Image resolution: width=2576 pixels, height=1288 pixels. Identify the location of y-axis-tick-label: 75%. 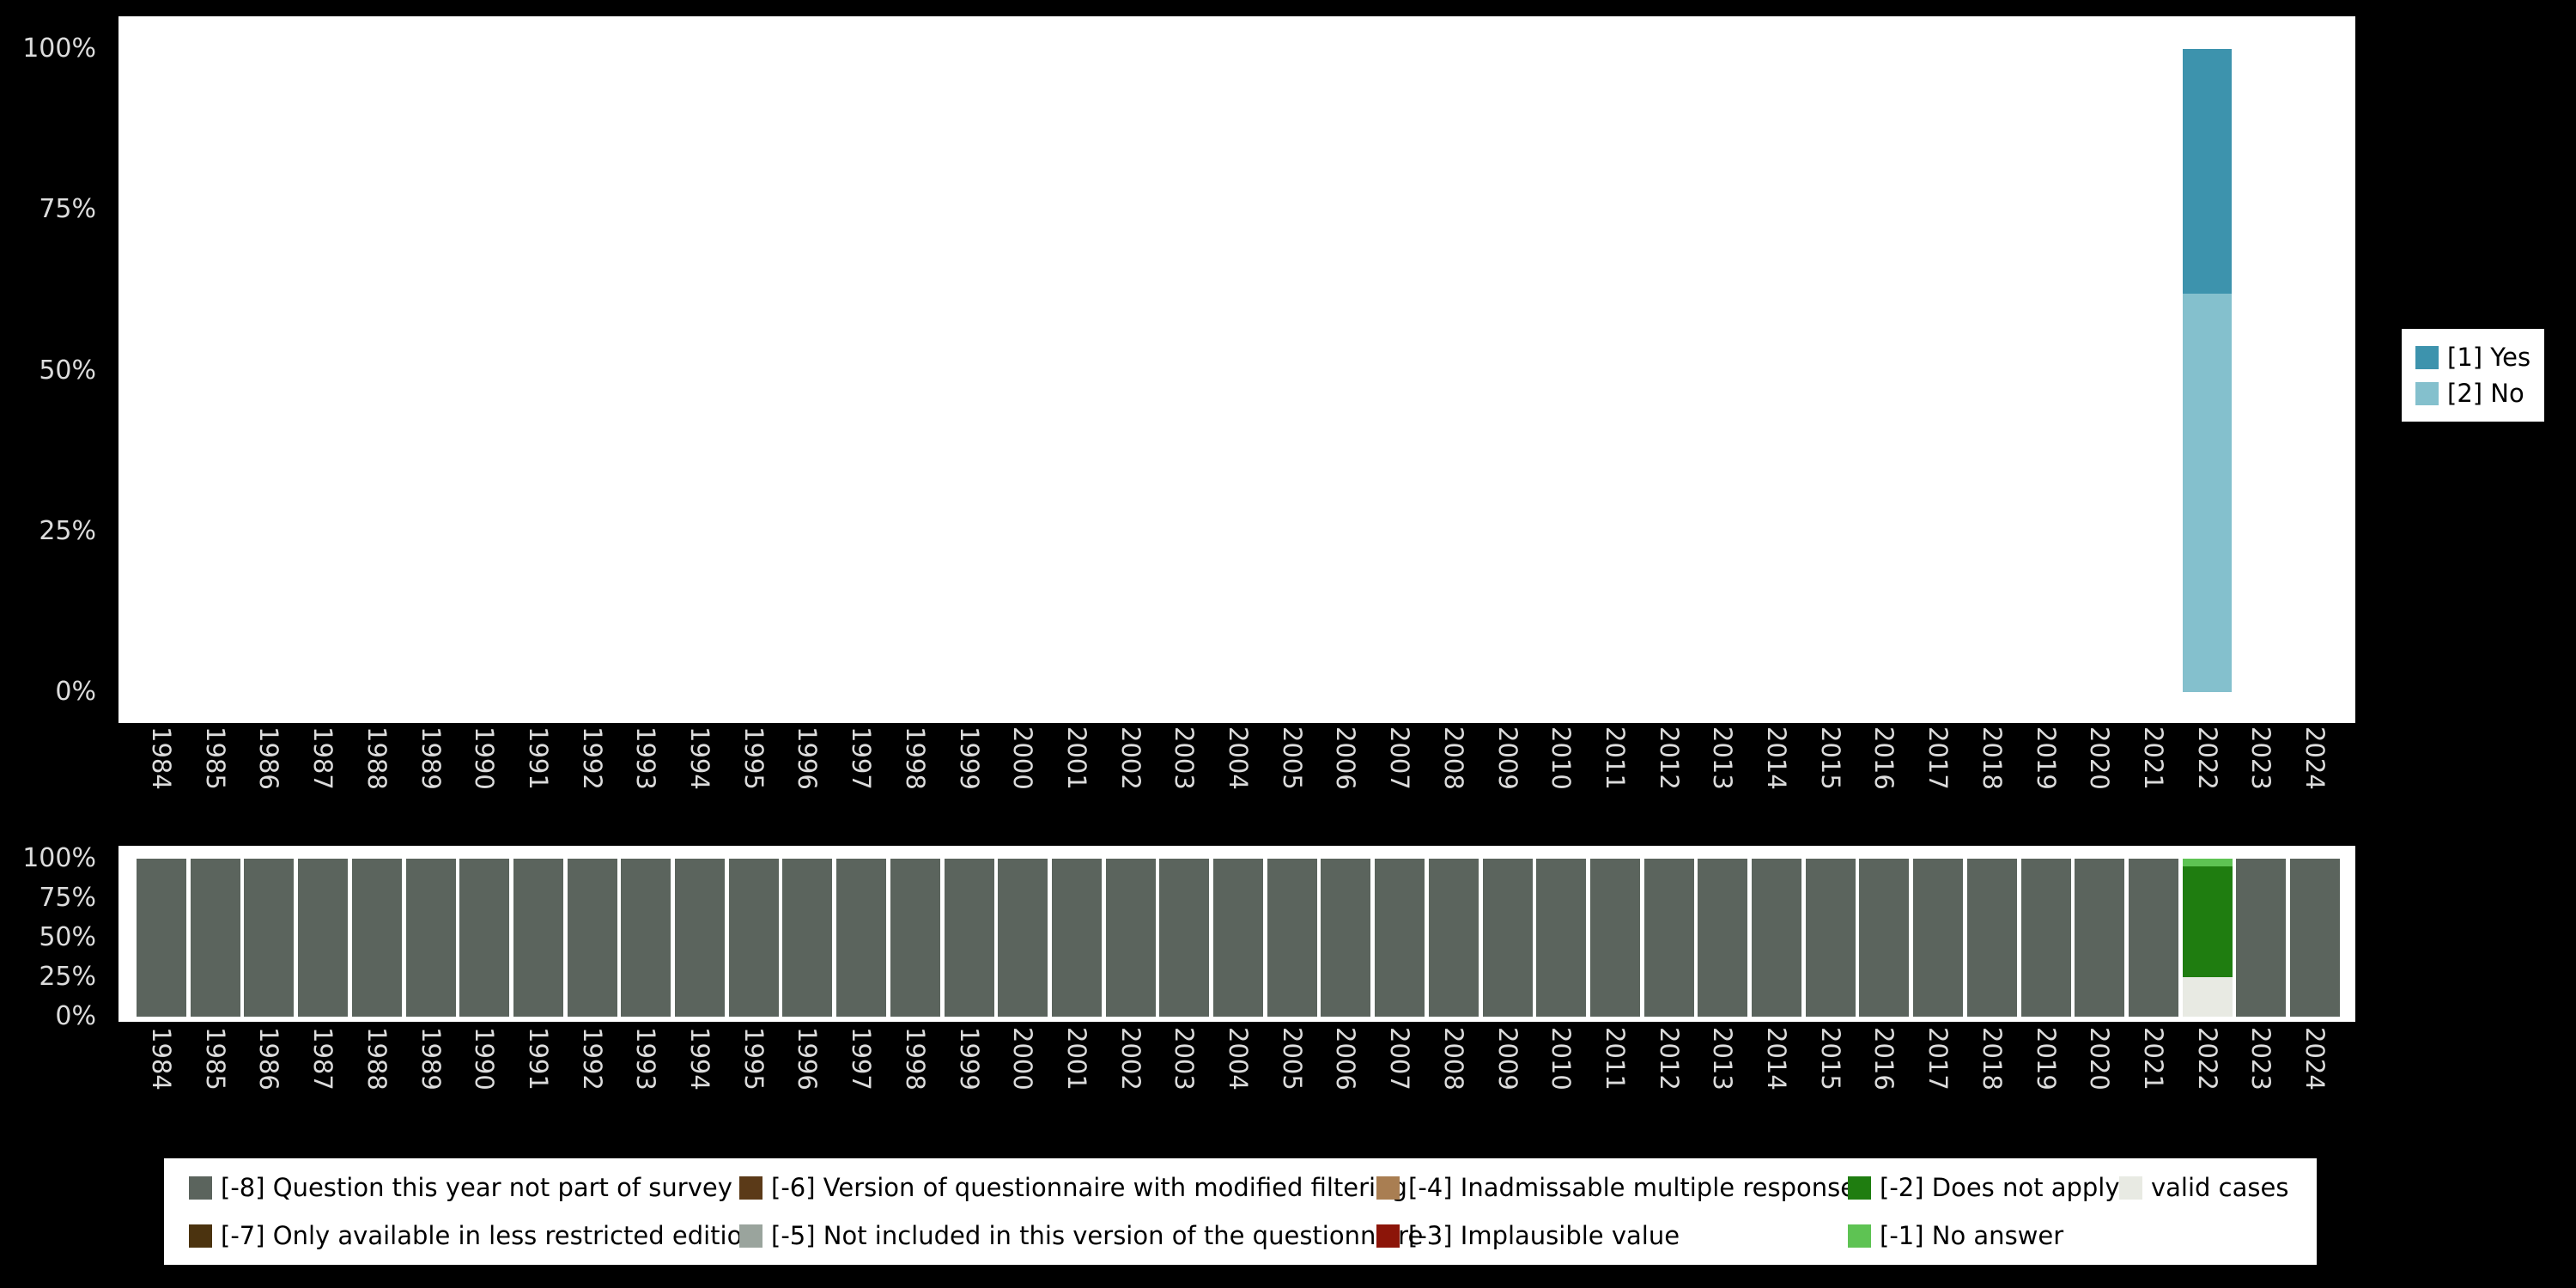
(67, 209).